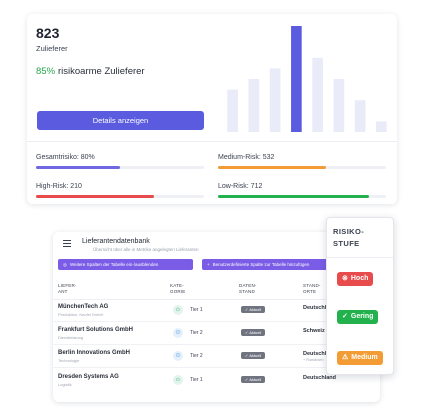  I want to click on risk-distribution-chart, so click(307, 79).